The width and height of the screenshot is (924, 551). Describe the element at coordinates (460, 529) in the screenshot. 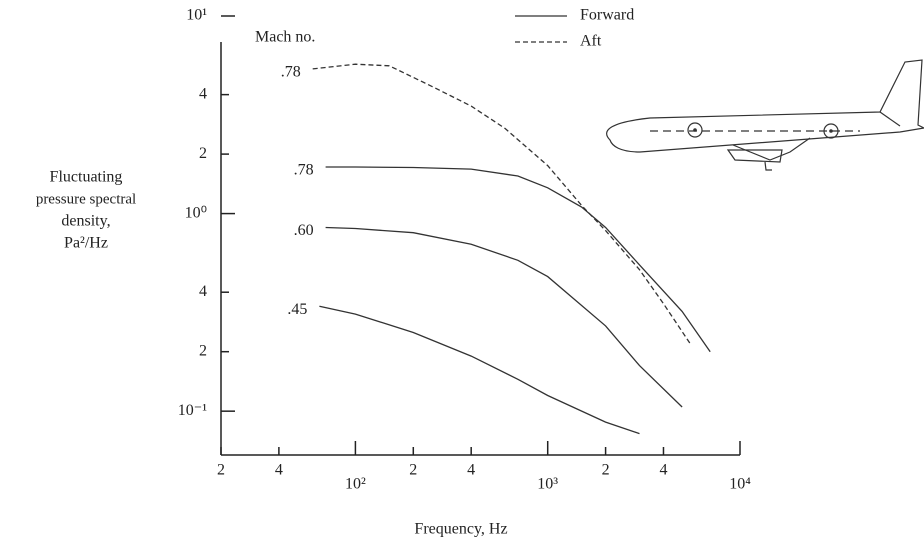

I see `x-axis-label: Frequency, Hz` at that location.